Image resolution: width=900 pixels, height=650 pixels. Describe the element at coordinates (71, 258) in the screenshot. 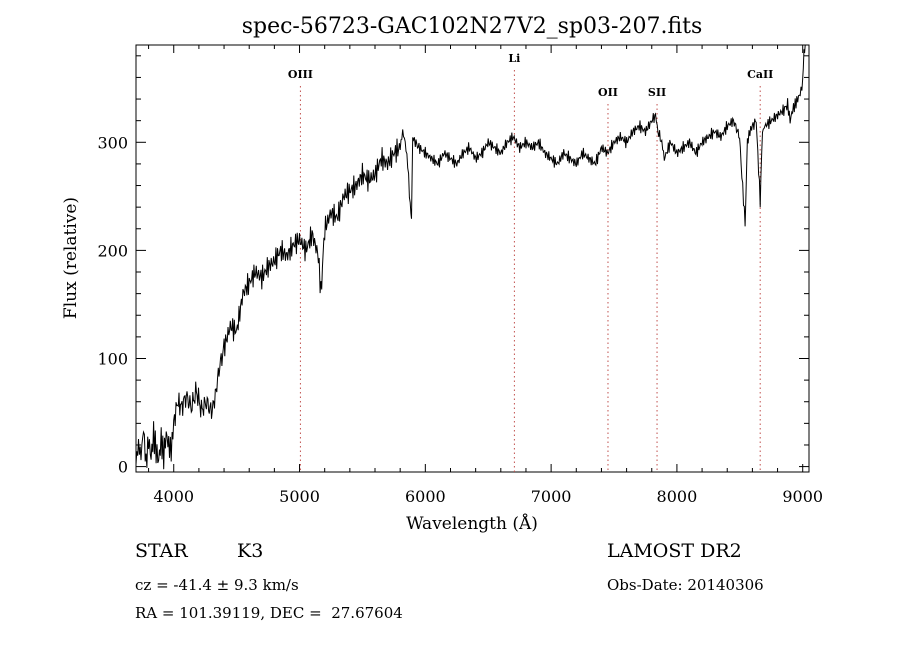

I see `y-axis-label: Flux (relative)` at that location.